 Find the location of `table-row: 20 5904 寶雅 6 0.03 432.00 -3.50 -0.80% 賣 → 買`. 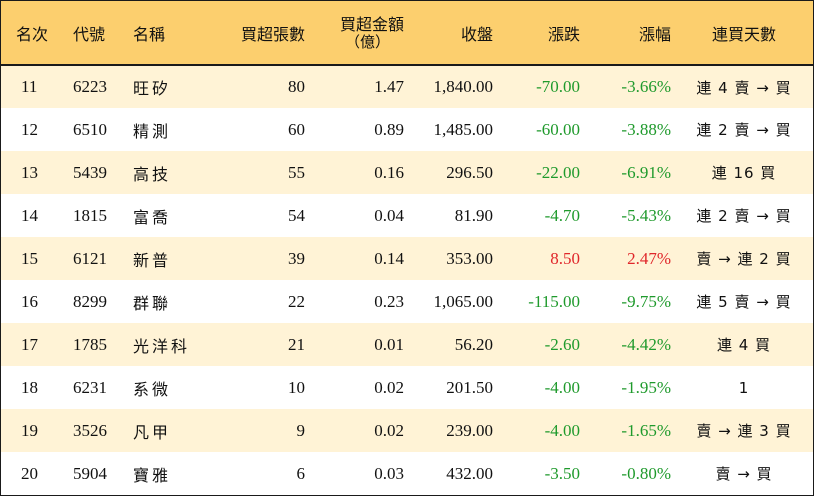

table-row: 20 5904 寶雅 6 0.03 432.00 -3.50 -0.80% 賣 → 買 is located at coordinates (407, 473).